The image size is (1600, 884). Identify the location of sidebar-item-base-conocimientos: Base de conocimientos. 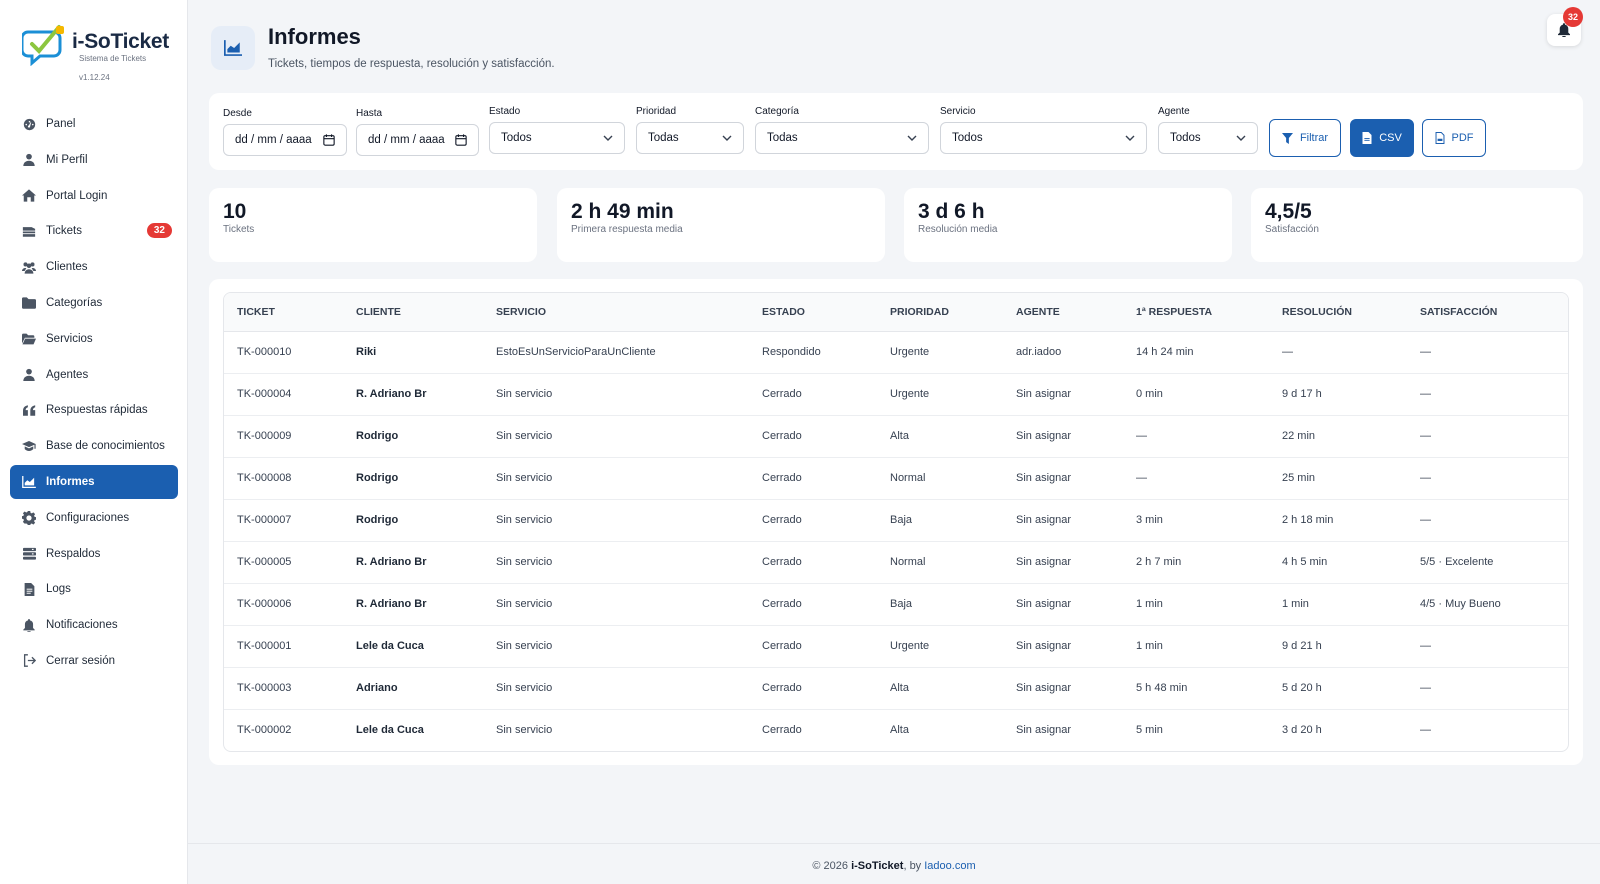
(94, 446).